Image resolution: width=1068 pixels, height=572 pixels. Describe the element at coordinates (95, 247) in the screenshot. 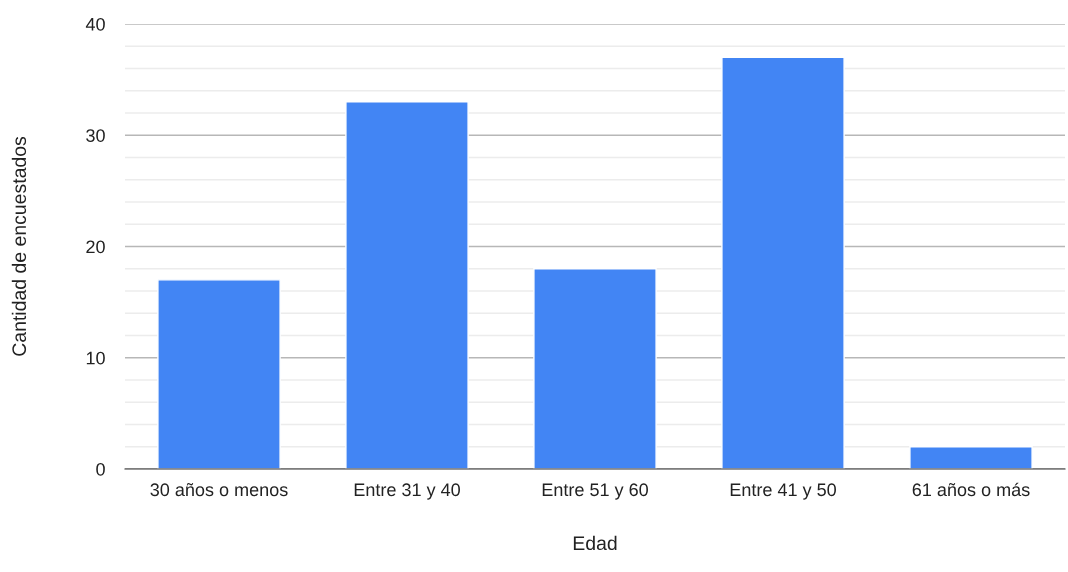

I see `y-tick-label: 20` at that location.